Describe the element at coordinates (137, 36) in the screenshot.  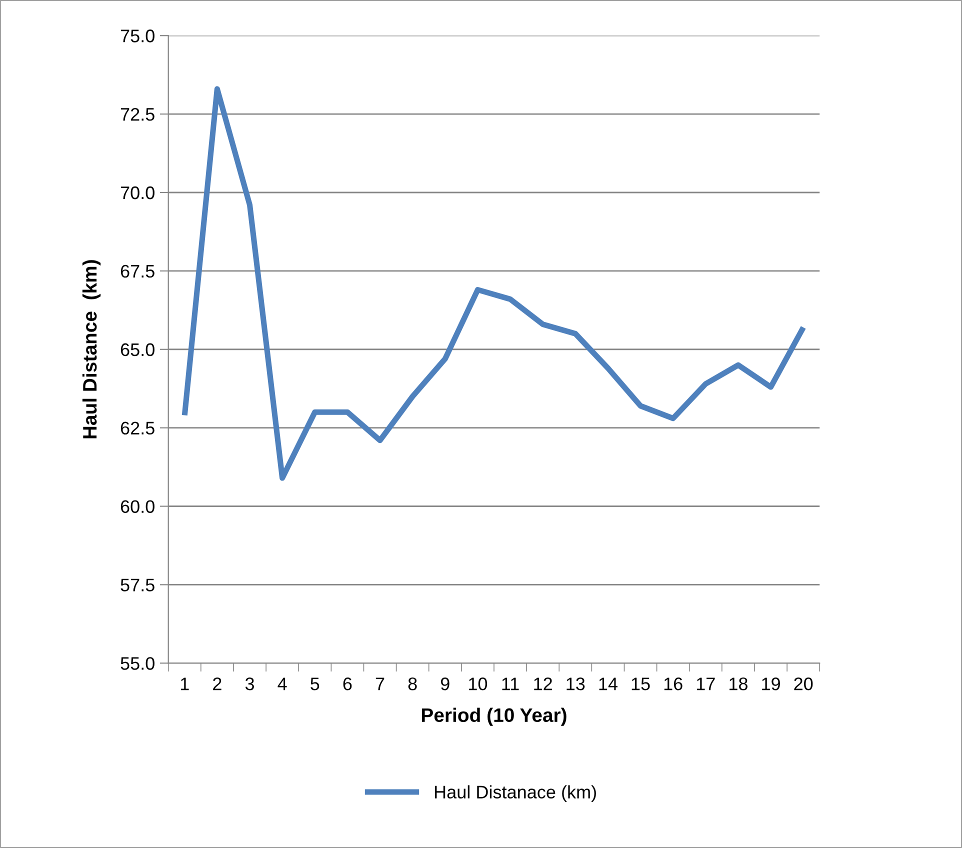
I see `y-tick-label: 75.0` at that location.